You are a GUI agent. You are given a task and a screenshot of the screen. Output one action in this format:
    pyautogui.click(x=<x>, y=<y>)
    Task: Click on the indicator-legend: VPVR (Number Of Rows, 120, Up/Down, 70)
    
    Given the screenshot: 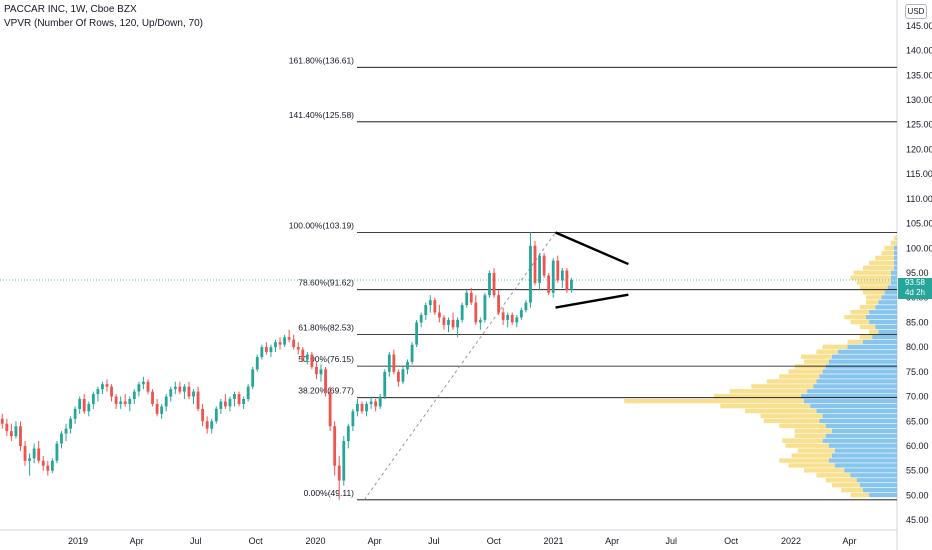 What is the action you would take?
    pyautogui.click(x=103, y=23)
    